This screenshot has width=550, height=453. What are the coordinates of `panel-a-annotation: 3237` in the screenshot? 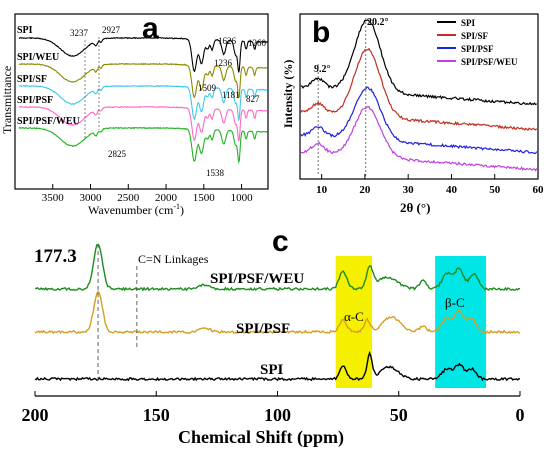 It's located at (79, 33).